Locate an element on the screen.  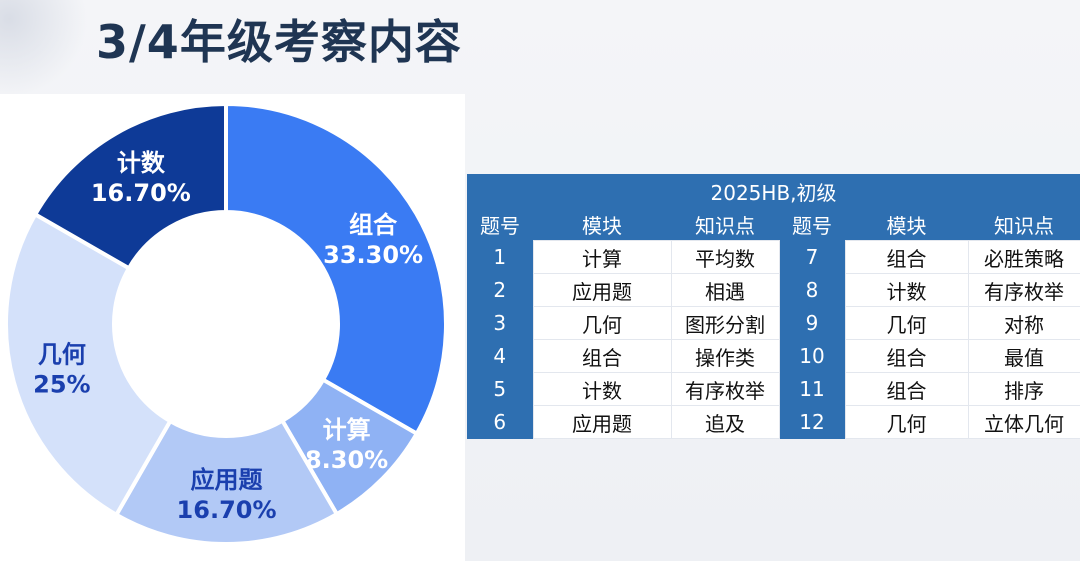
knowledge-point-cell: 必胜策略 is located at coordinates (1023, 257).